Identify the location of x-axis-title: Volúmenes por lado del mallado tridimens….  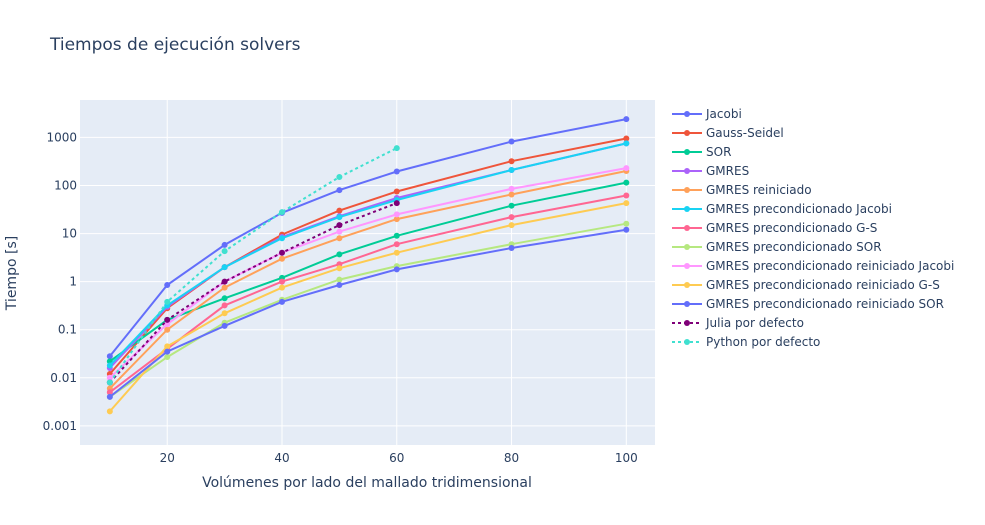
(367, 483).